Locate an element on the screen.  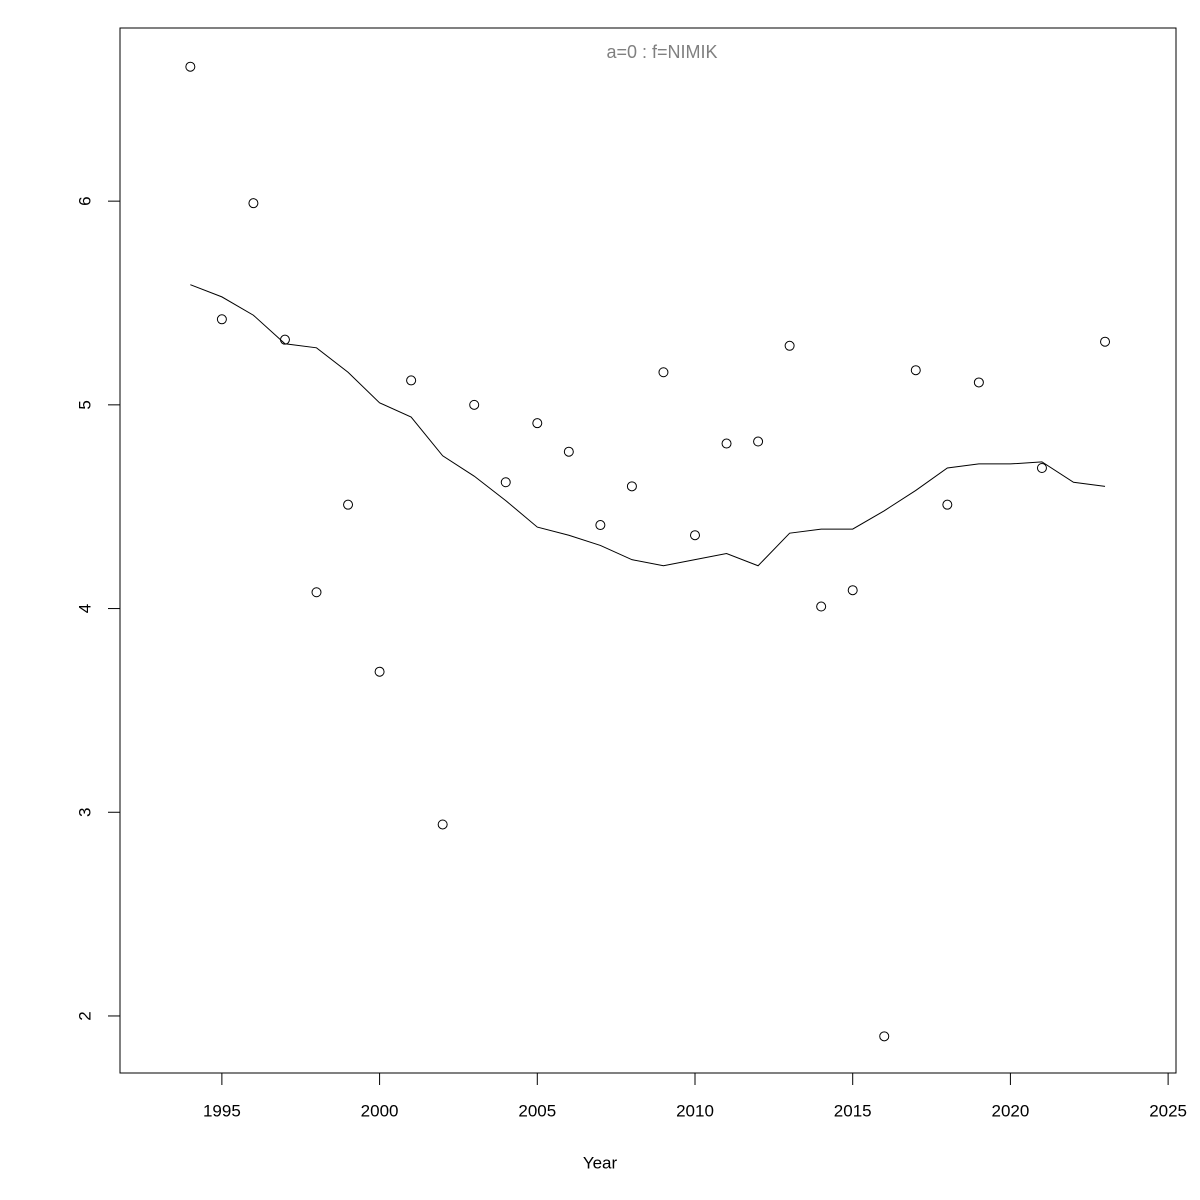
y-tick-label: 2 is located at coordinates (84, 1015).